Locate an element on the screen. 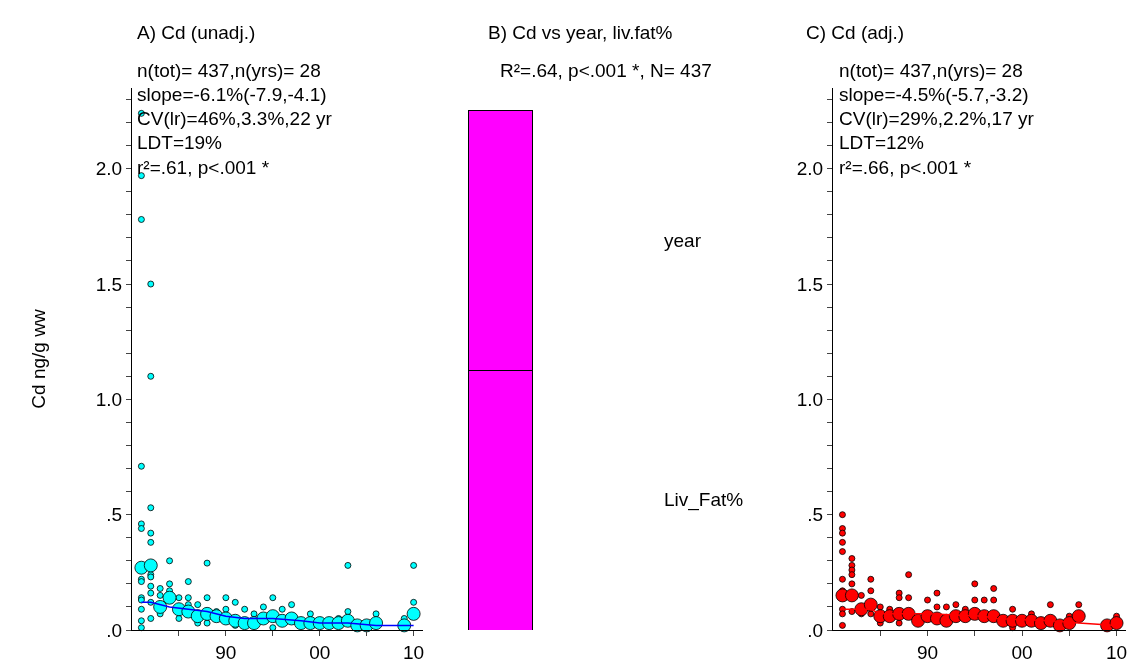  annotation: slope=-6.1%(-7.9,-4.1) is located at coordinates (232, 94).